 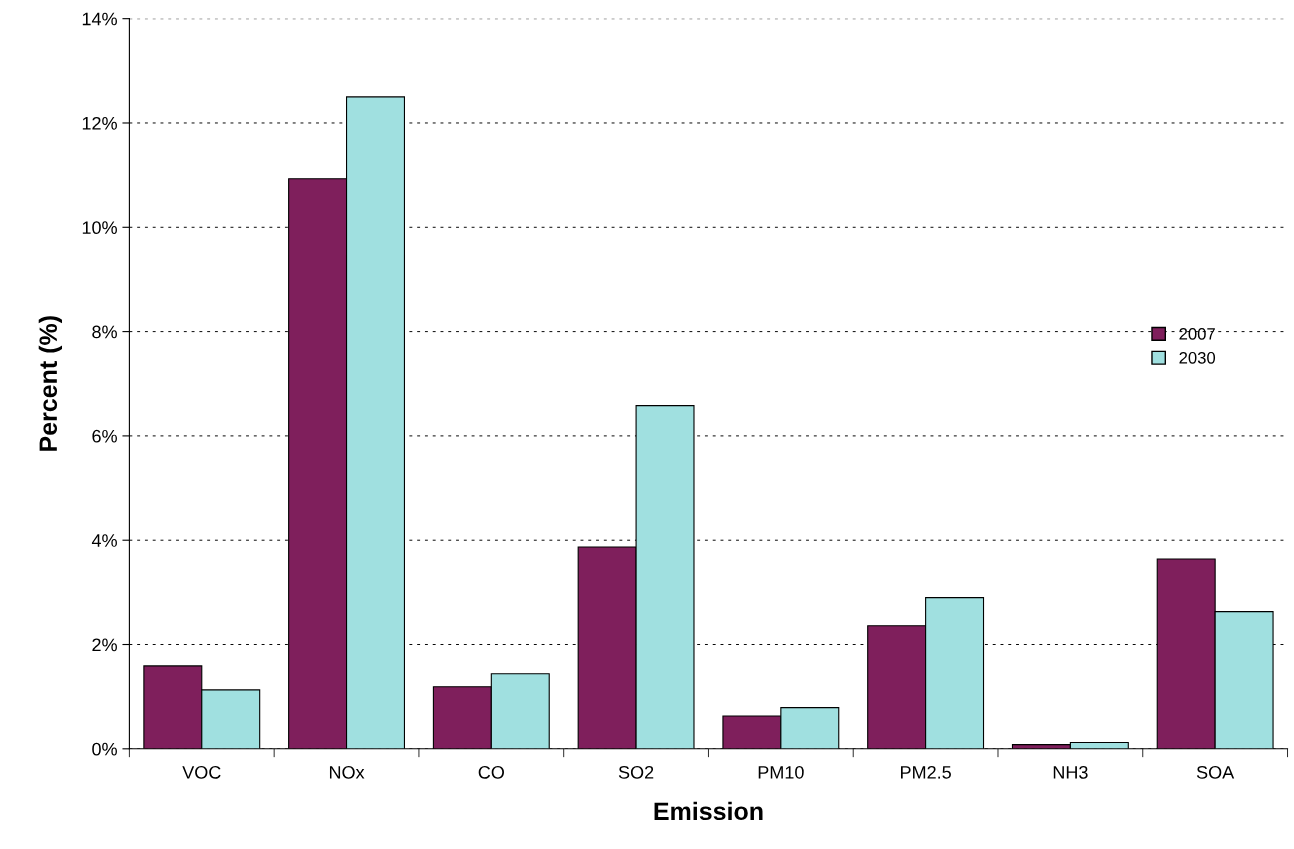 What do you see at coordinates (1197, 357) in the screenshot?
I see `legend-label: 2030` at bounding box center [1197, 357].